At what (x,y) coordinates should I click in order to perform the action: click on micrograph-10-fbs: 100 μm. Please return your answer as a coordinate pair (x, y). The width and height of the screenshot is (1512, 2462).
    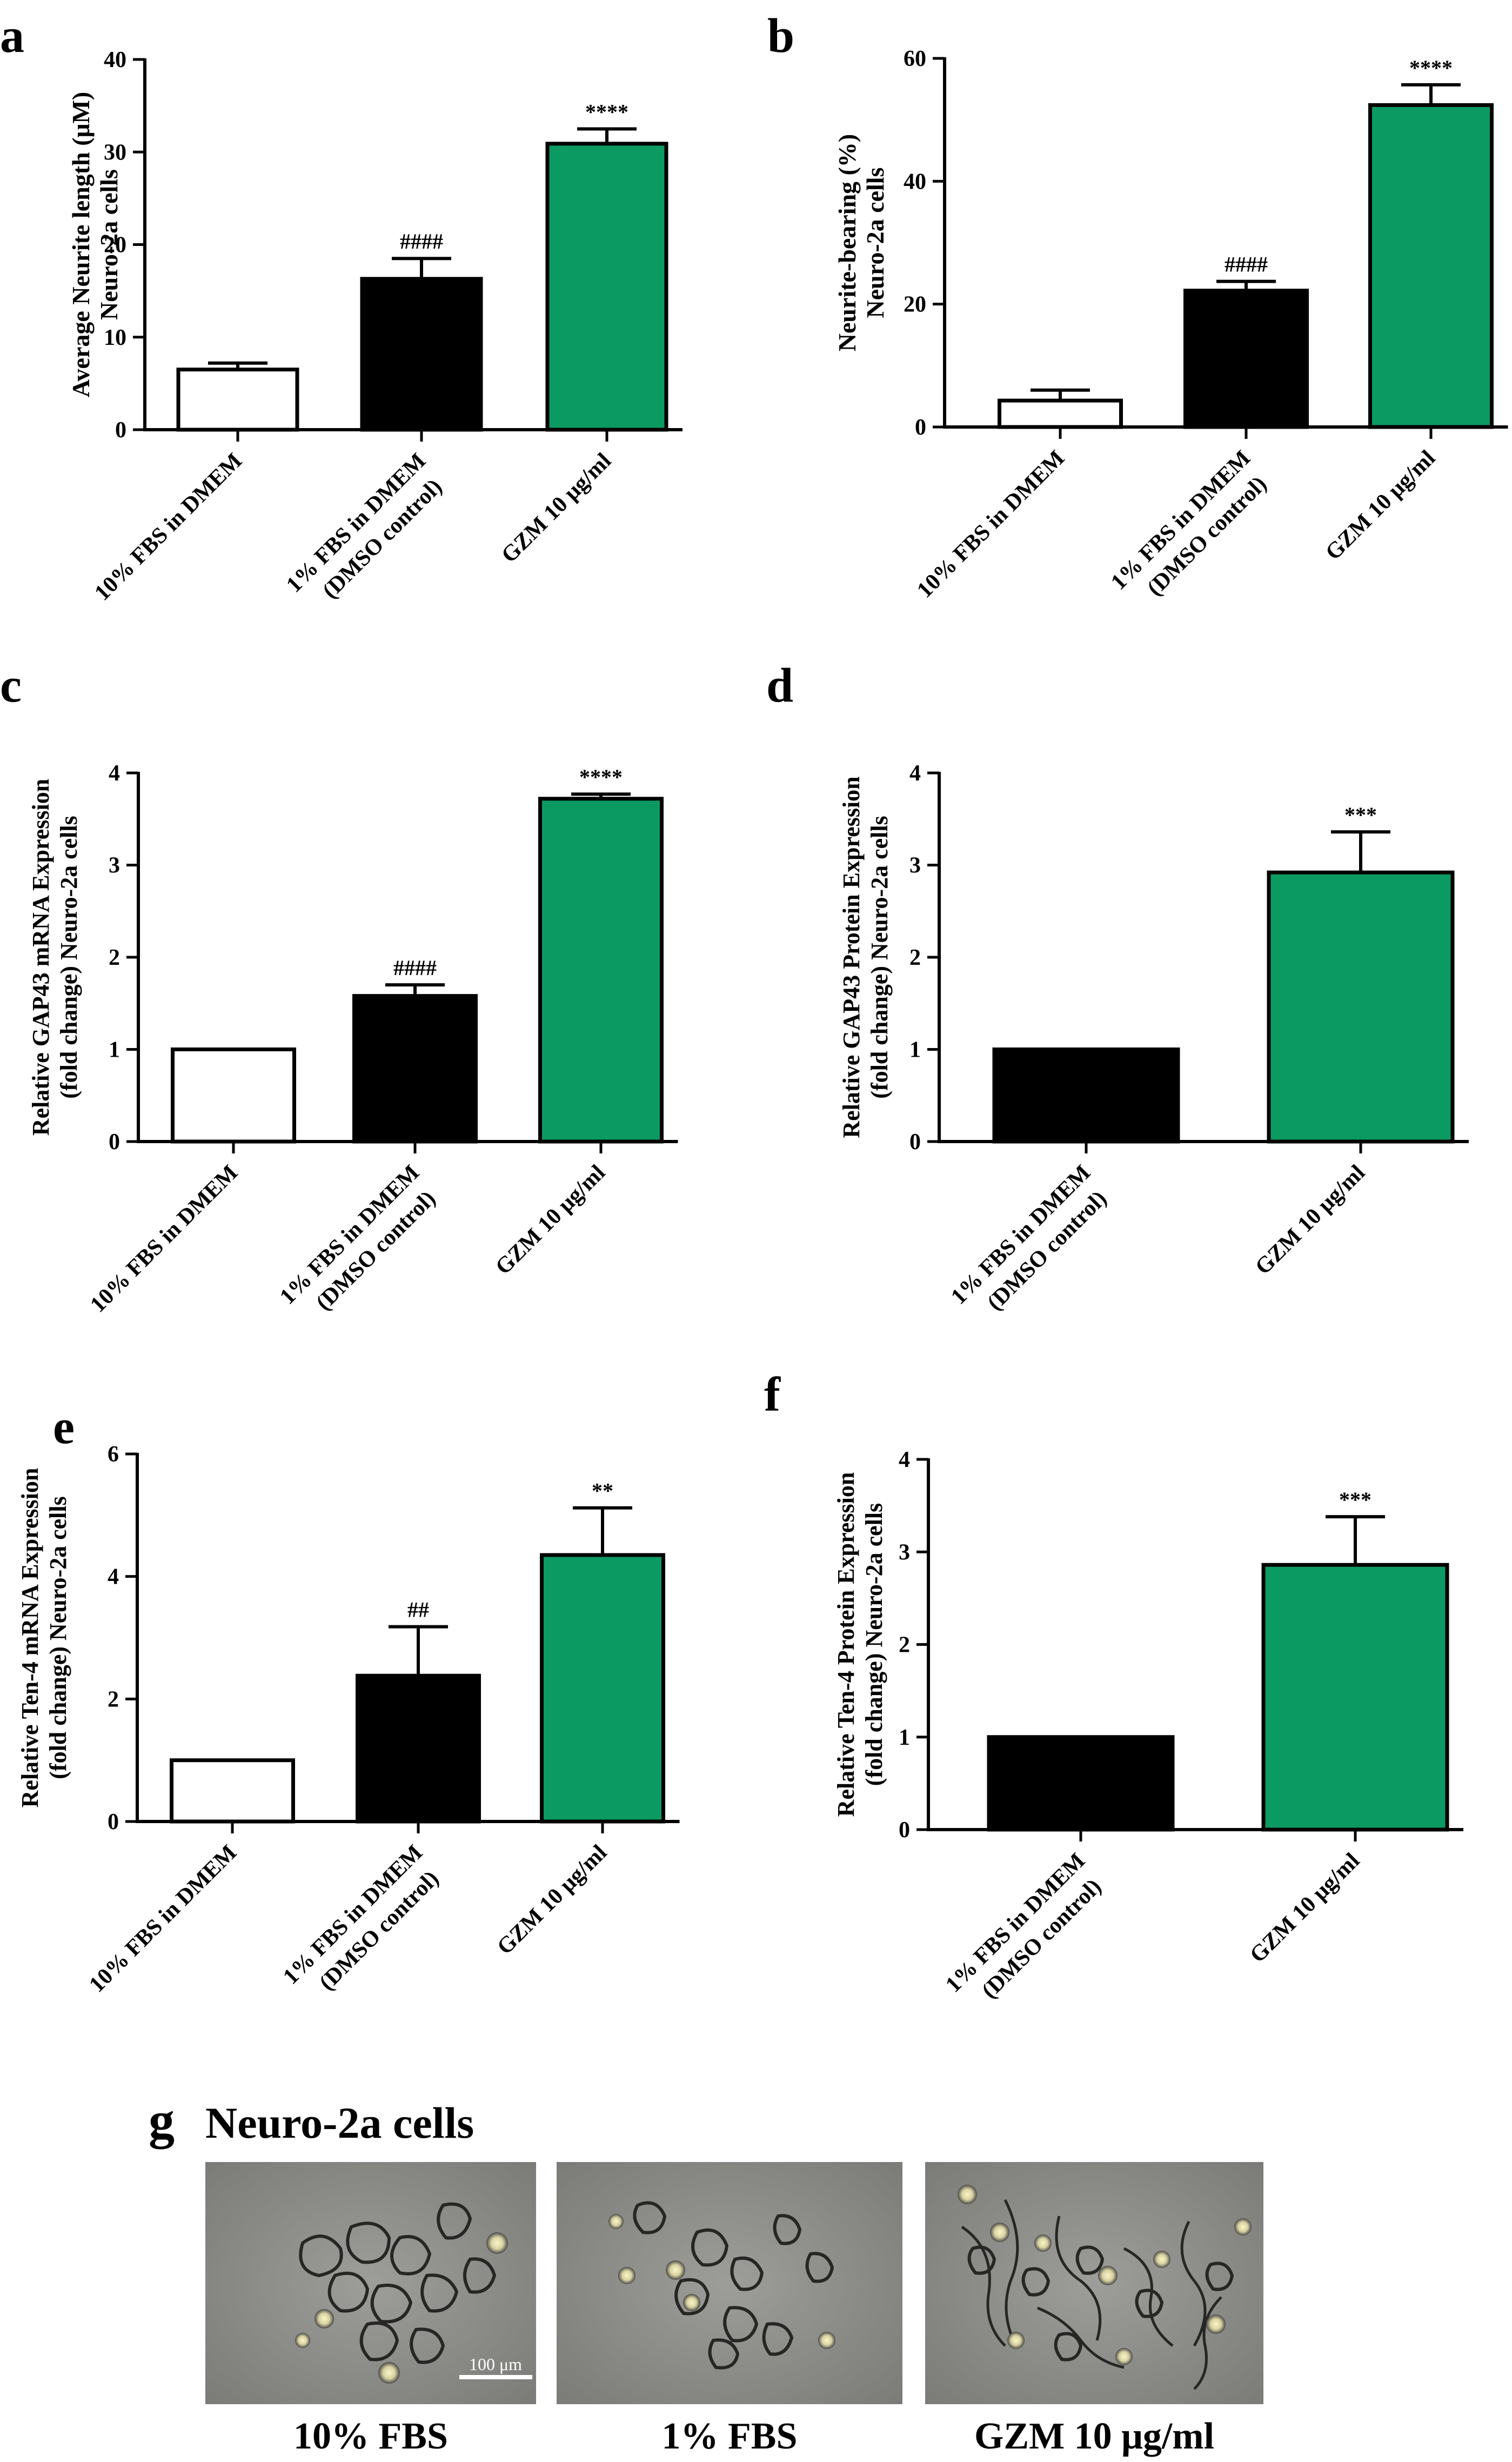
    Looking at the image, I should click on (370, 2283).